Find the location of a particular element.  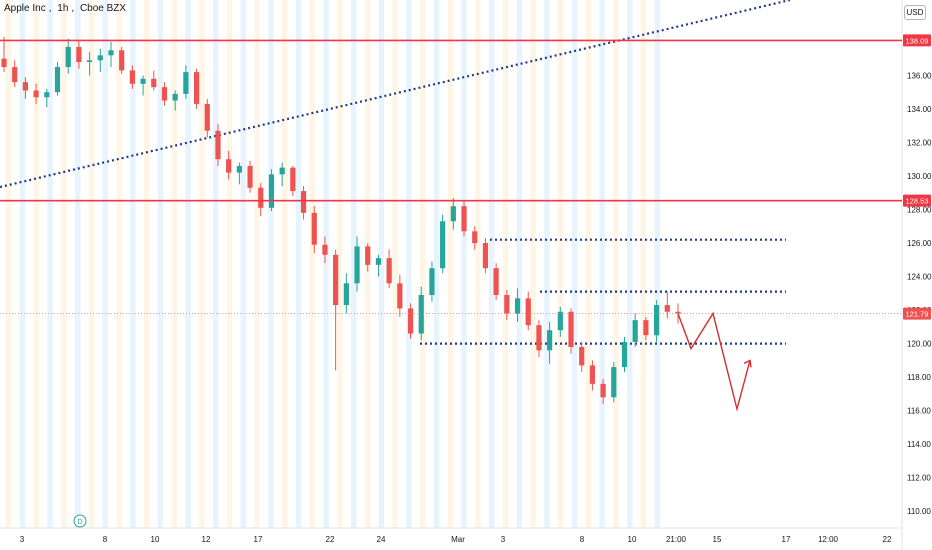

projection-arrowhead is located at coordinates (747, 363).